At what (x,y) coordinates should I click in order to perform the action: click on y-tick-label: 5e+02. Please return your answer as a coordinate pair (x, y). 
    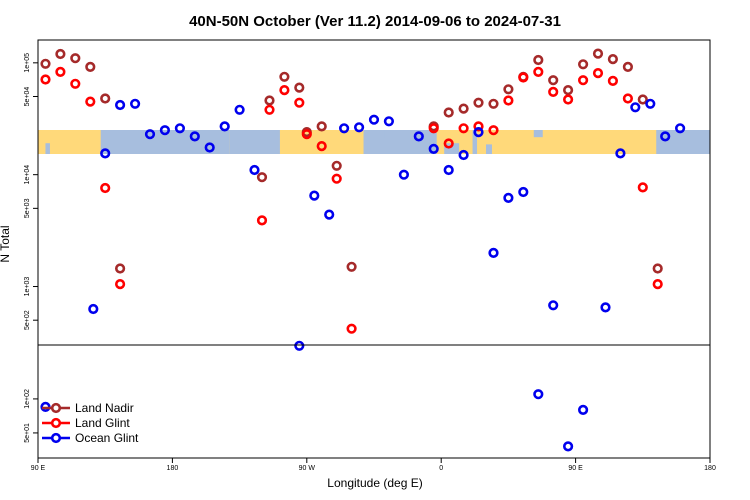
    Looking at the image, I should click on (27, 320).